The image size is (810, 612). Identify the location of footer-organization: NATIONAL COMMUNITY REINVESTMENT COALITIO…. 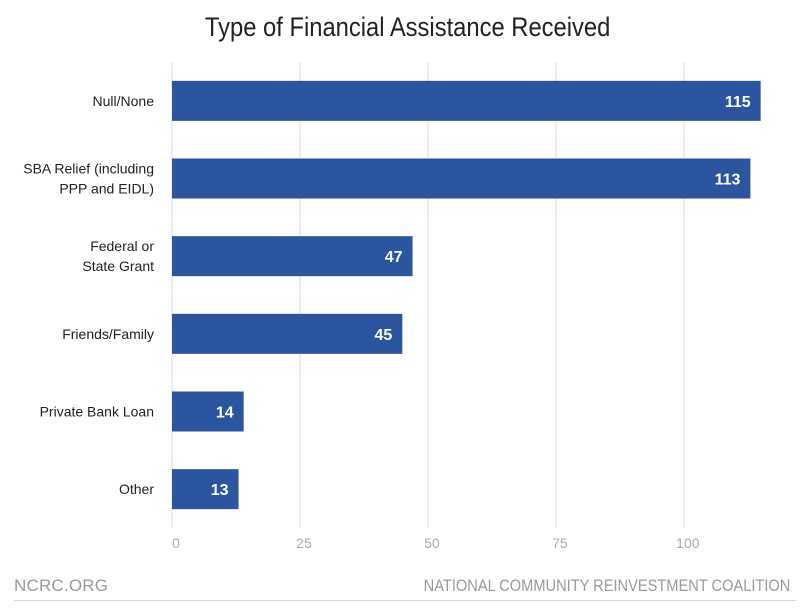
(606, 585).